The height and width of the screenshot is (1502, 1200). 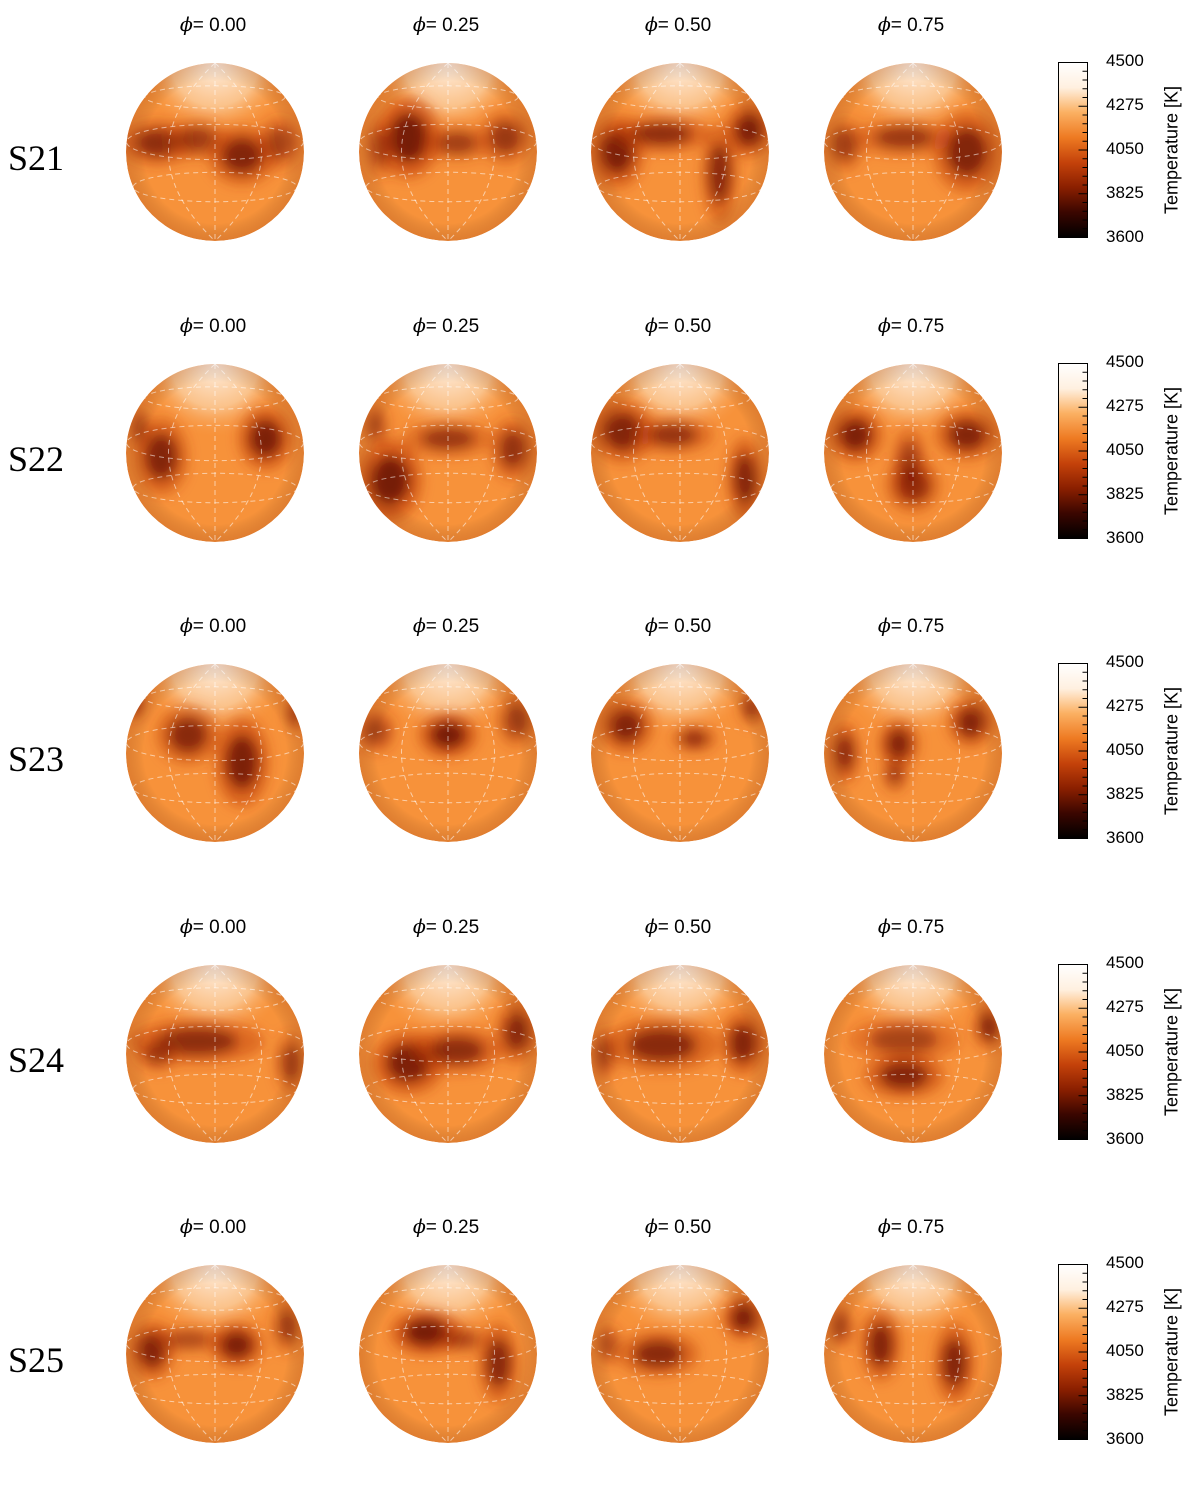 I want to click on temperature-colorbar, so click(x=1073, y=751).